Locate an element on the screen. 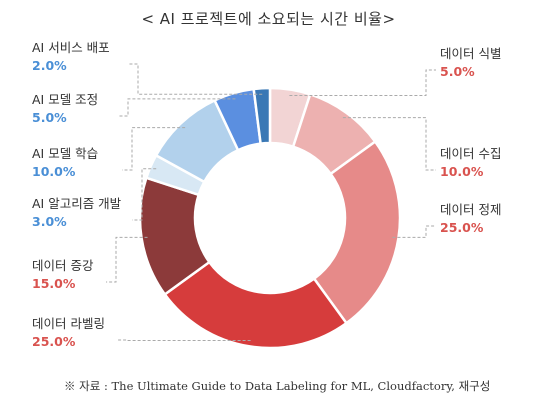 The image size is (537, 409). slice-value-5: 15.0% is located at coordinates (54, 283).